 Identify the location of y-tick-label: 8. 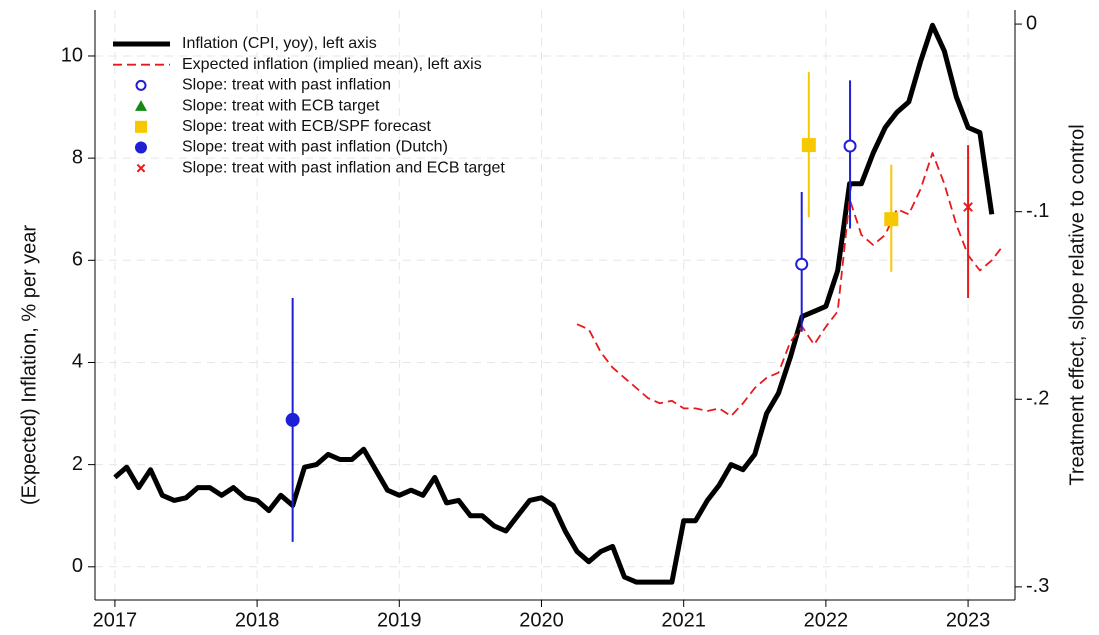
(77, 157).